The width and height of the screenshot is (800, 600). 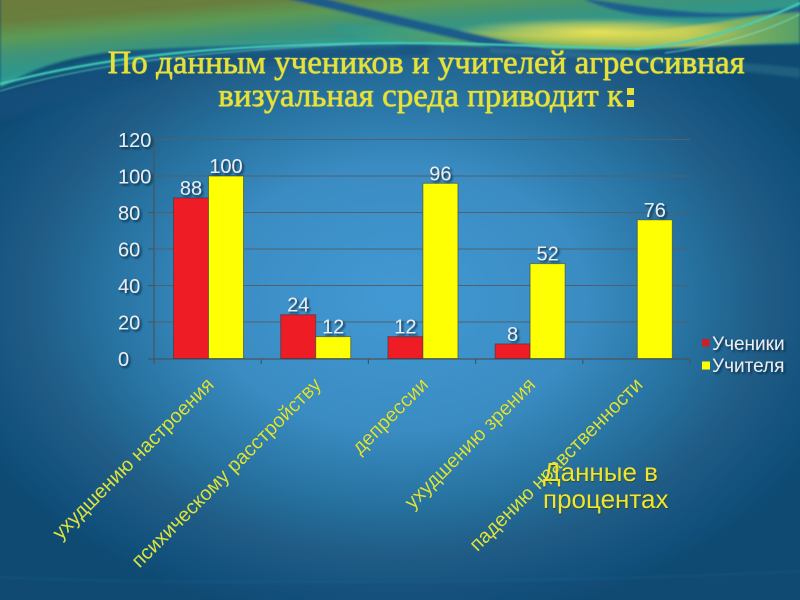 What do you see at coordinates (512, 335) in the screenshot?
I see `svg-text: 8` at bounding box center [512, 335].